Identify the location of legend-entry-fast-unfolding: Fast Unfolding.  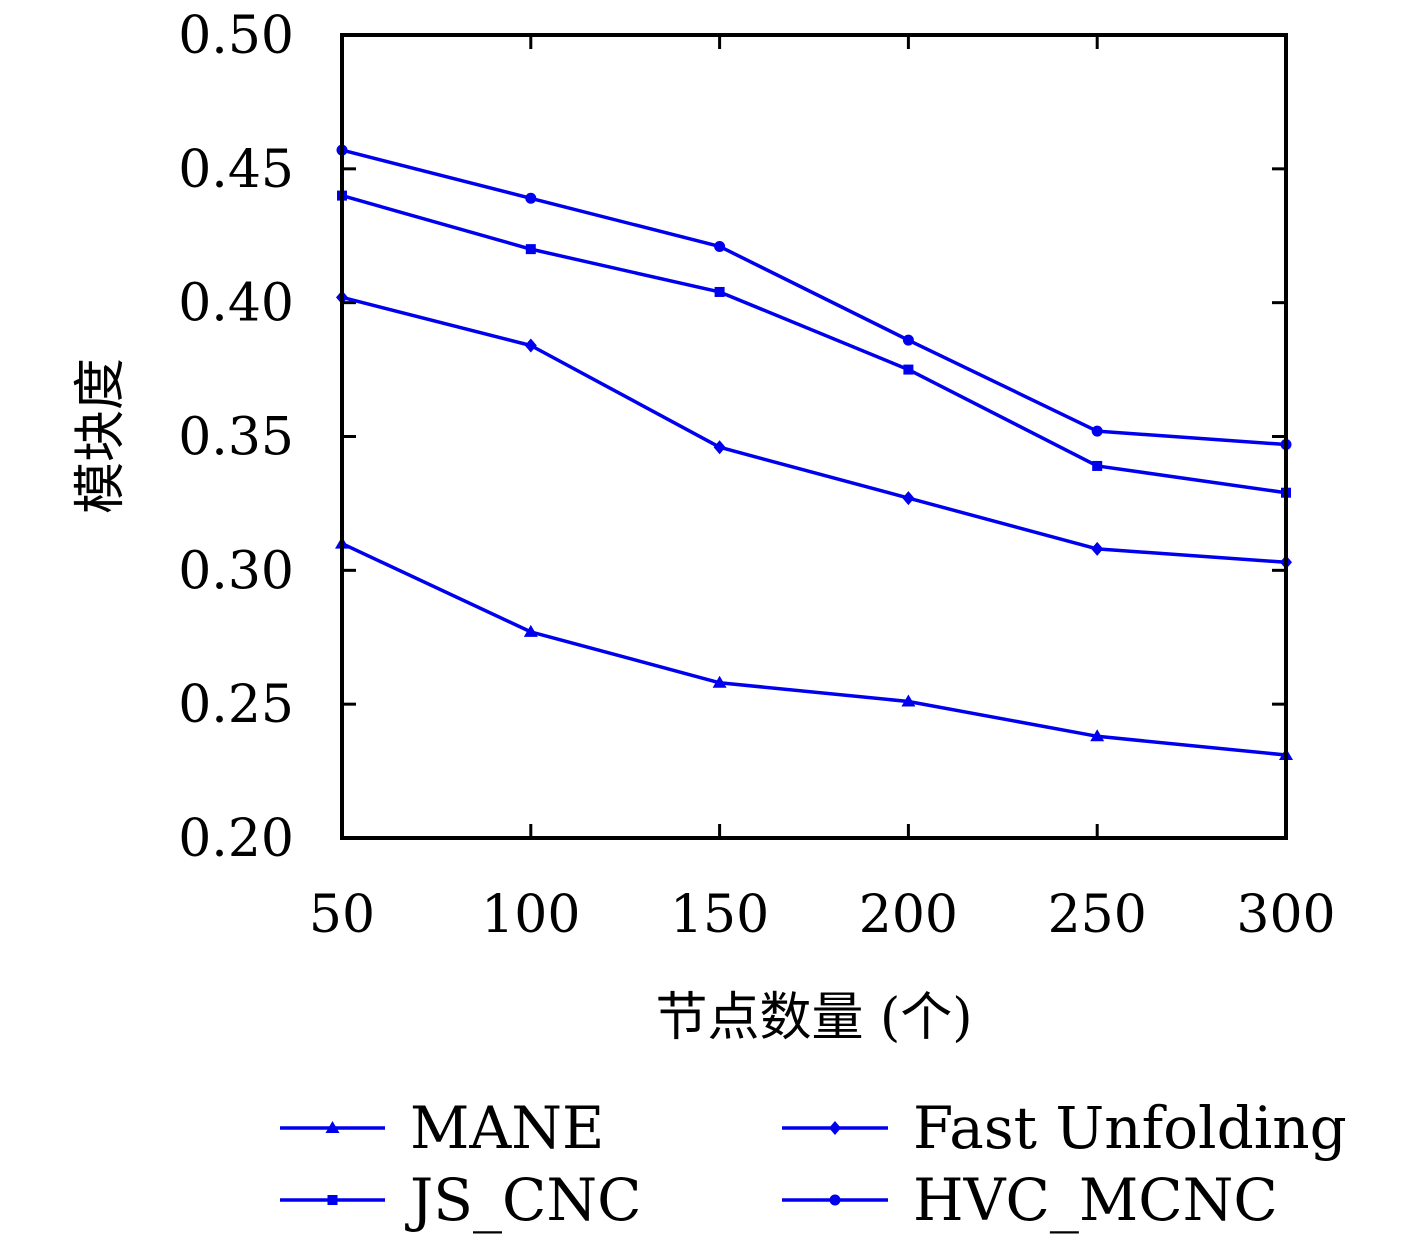
(1064, 1128).